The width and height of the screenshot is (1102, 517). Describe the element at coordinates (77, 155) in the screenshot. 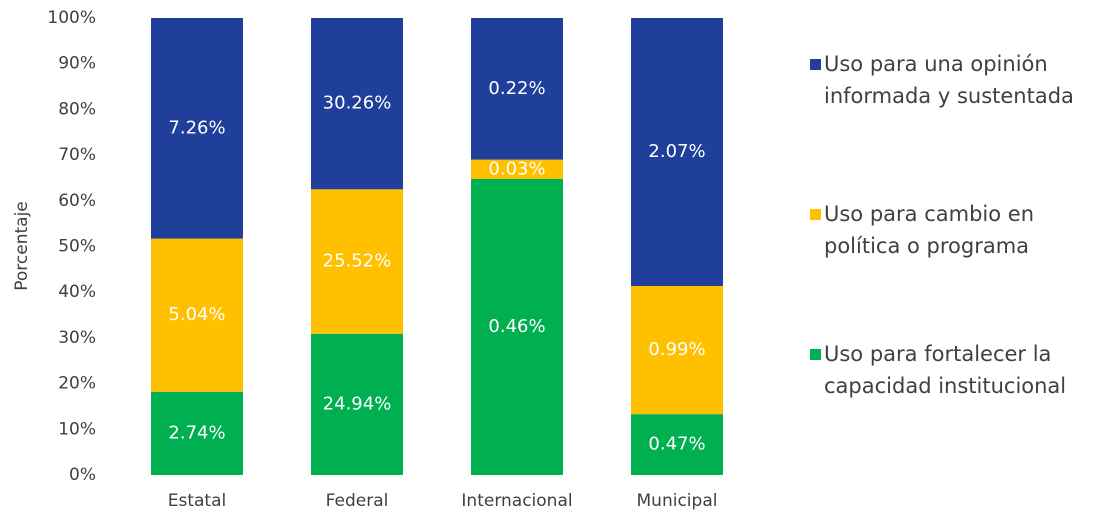

I see `y-tick-label: 70%` at that location.